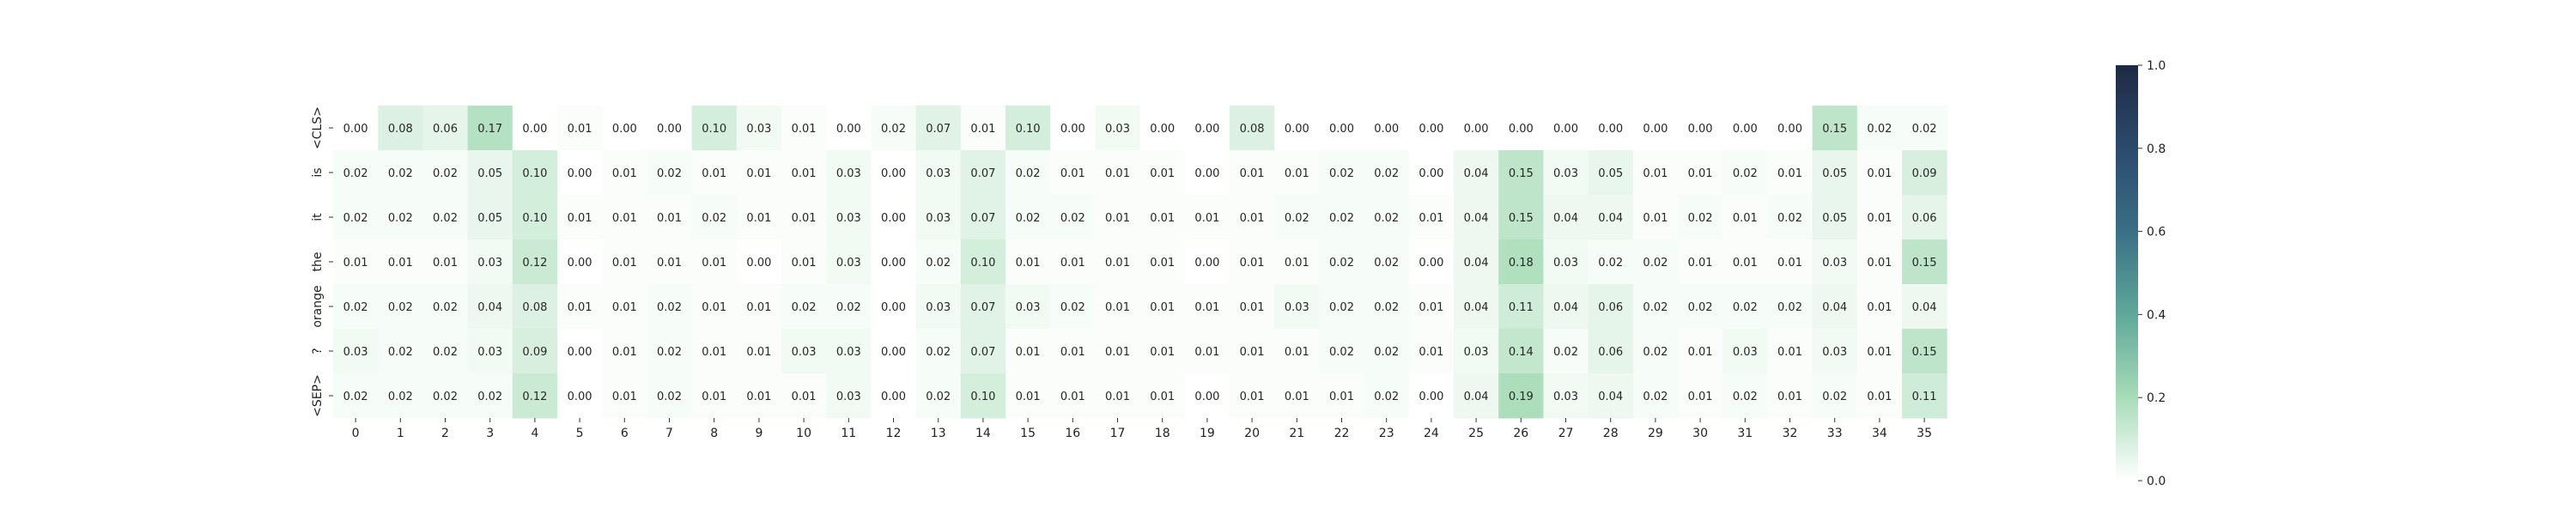 This screenshot has width=2576, height=515. Describe the element at coordinates (322, 261) in the screenshot. I see `y-axis: <CLS> is it the orange? <SEP>` at that location.